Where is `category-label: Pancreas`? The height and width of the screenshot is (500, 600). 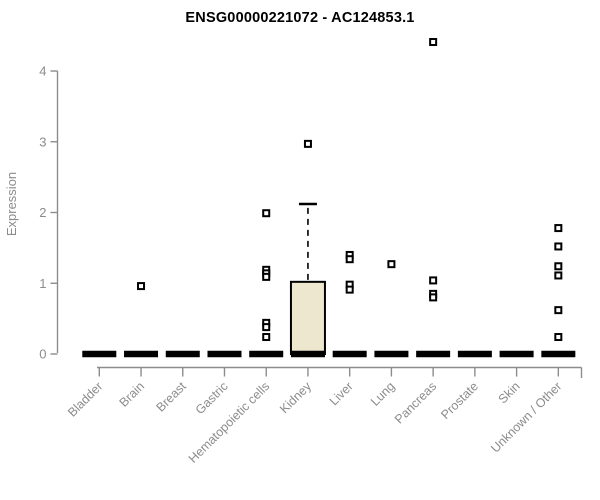
category-label: Pancreas is located at coordinates (415, 402).